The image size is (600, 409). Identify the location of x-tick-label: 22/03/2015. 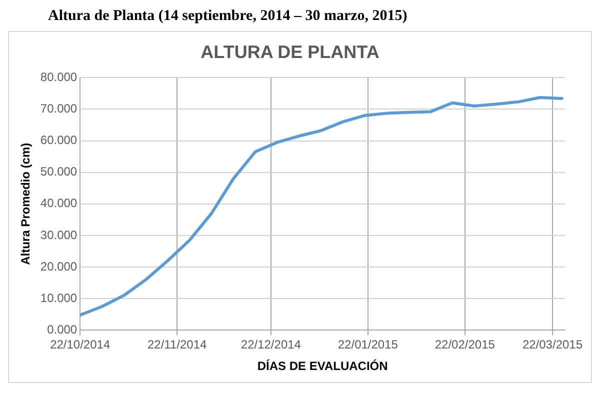
(552, 345).